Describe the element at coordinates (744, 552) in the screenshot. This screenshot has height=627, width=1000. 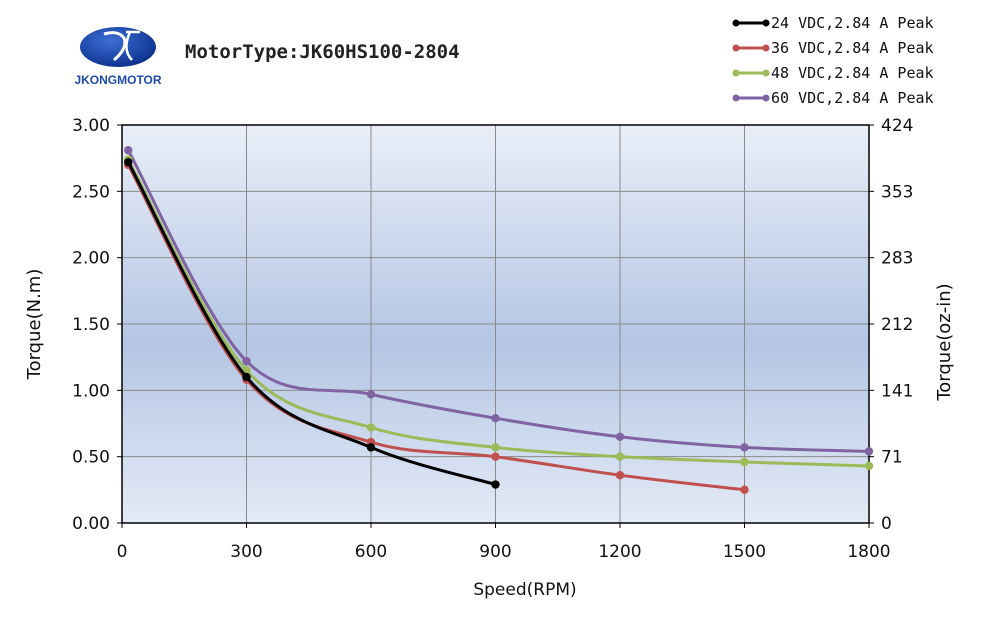
I see `x-tick-label: 1500` at that location.